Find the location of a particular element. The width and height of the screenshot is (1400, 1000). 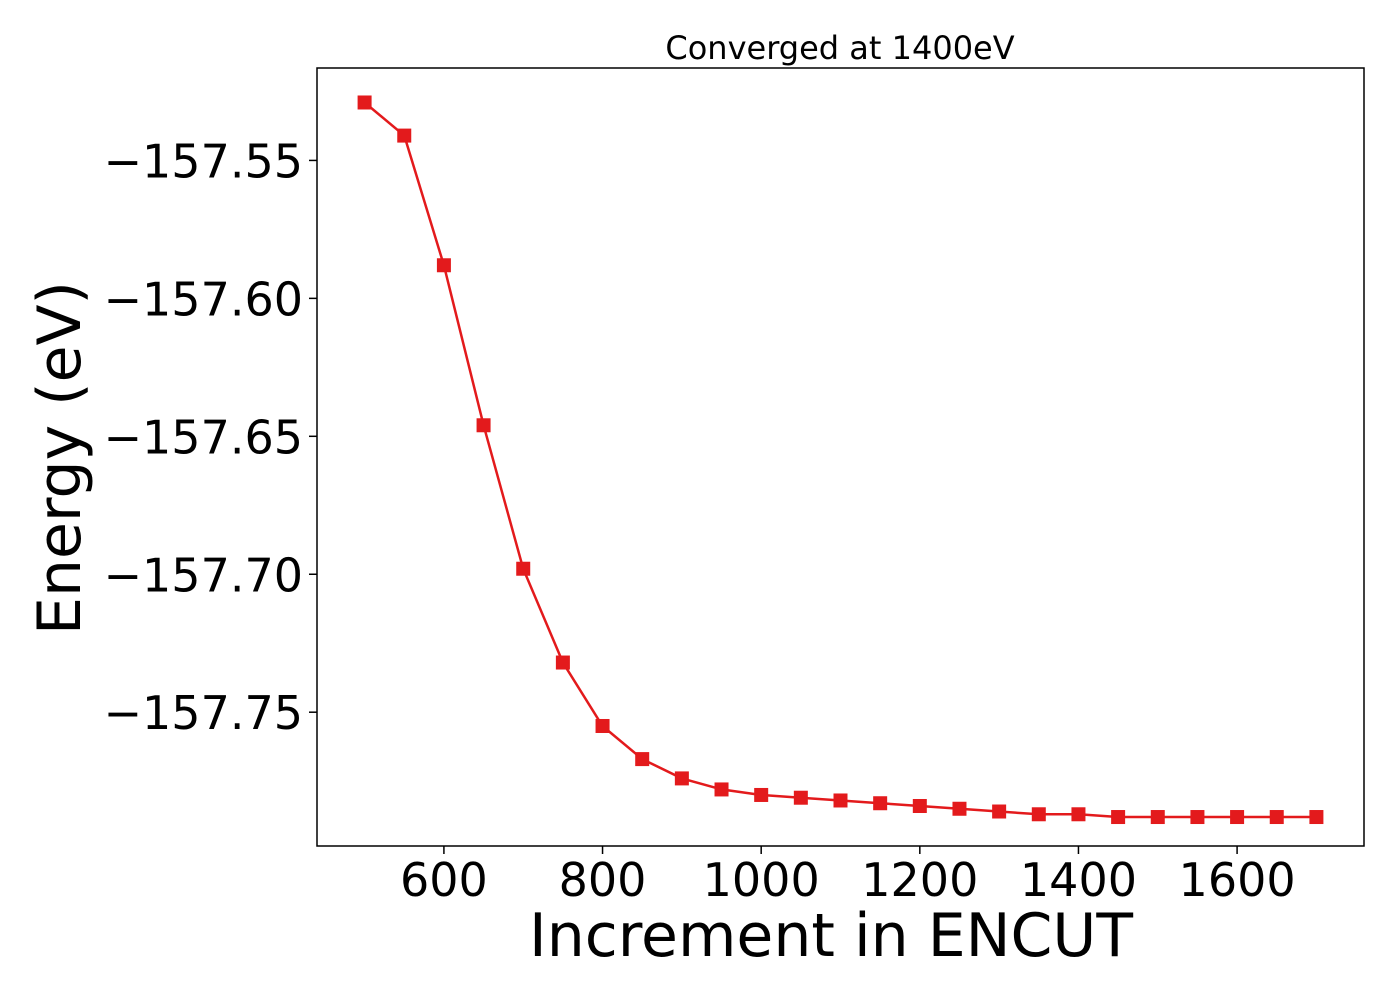

chart-title: Converged at 1400eV is located at coordinates (839, 48).